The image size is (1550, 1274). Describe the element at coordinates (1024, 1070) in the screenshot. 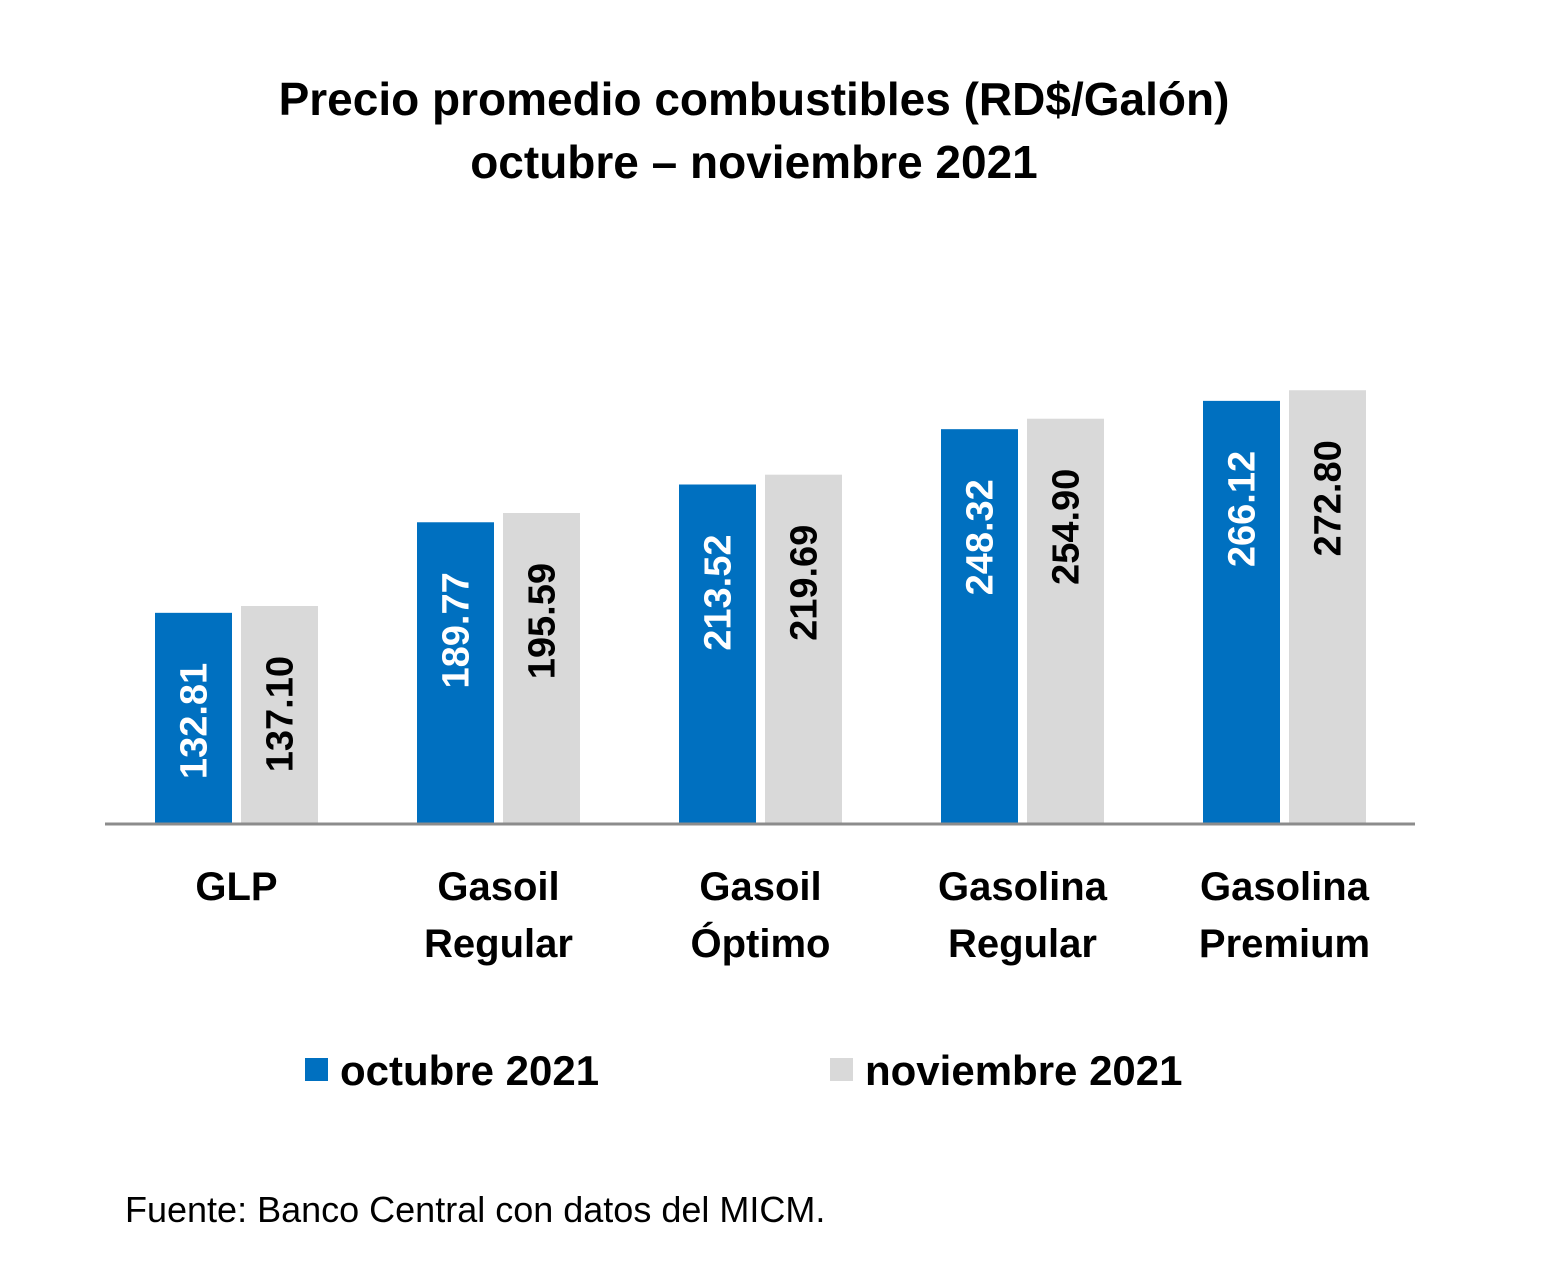

I see `legend-label: noviembre 2021` at that location.